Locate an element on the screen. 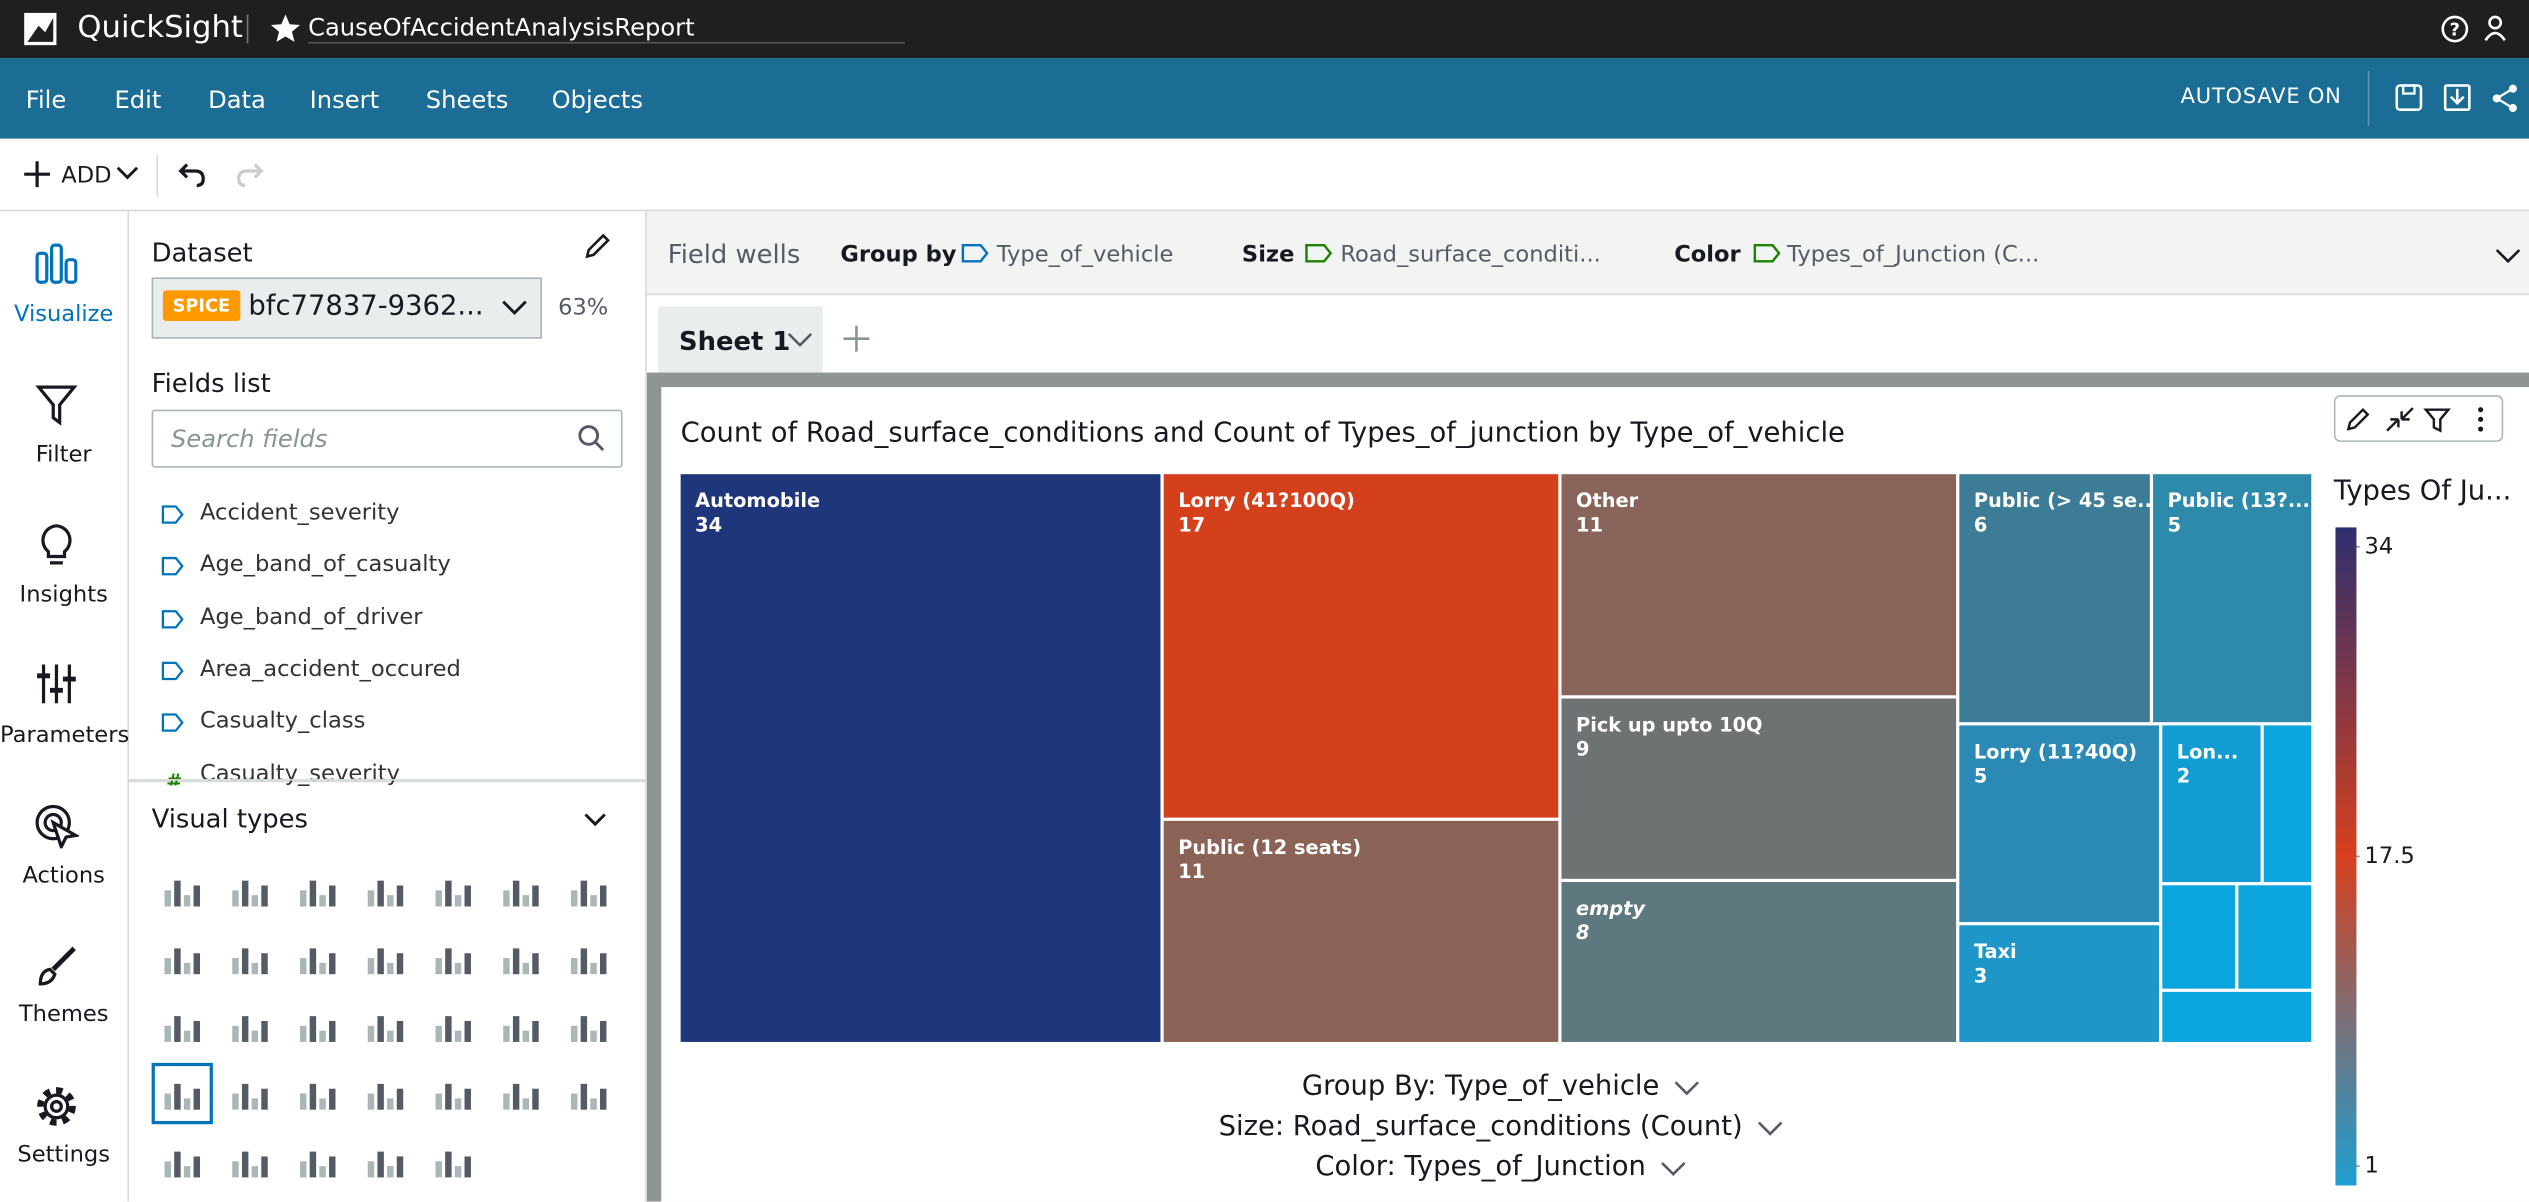 Image resolution: width=2529 pixels, height=1202 pixels. rail-item-label: Filter is located at coordinates (63, 454).